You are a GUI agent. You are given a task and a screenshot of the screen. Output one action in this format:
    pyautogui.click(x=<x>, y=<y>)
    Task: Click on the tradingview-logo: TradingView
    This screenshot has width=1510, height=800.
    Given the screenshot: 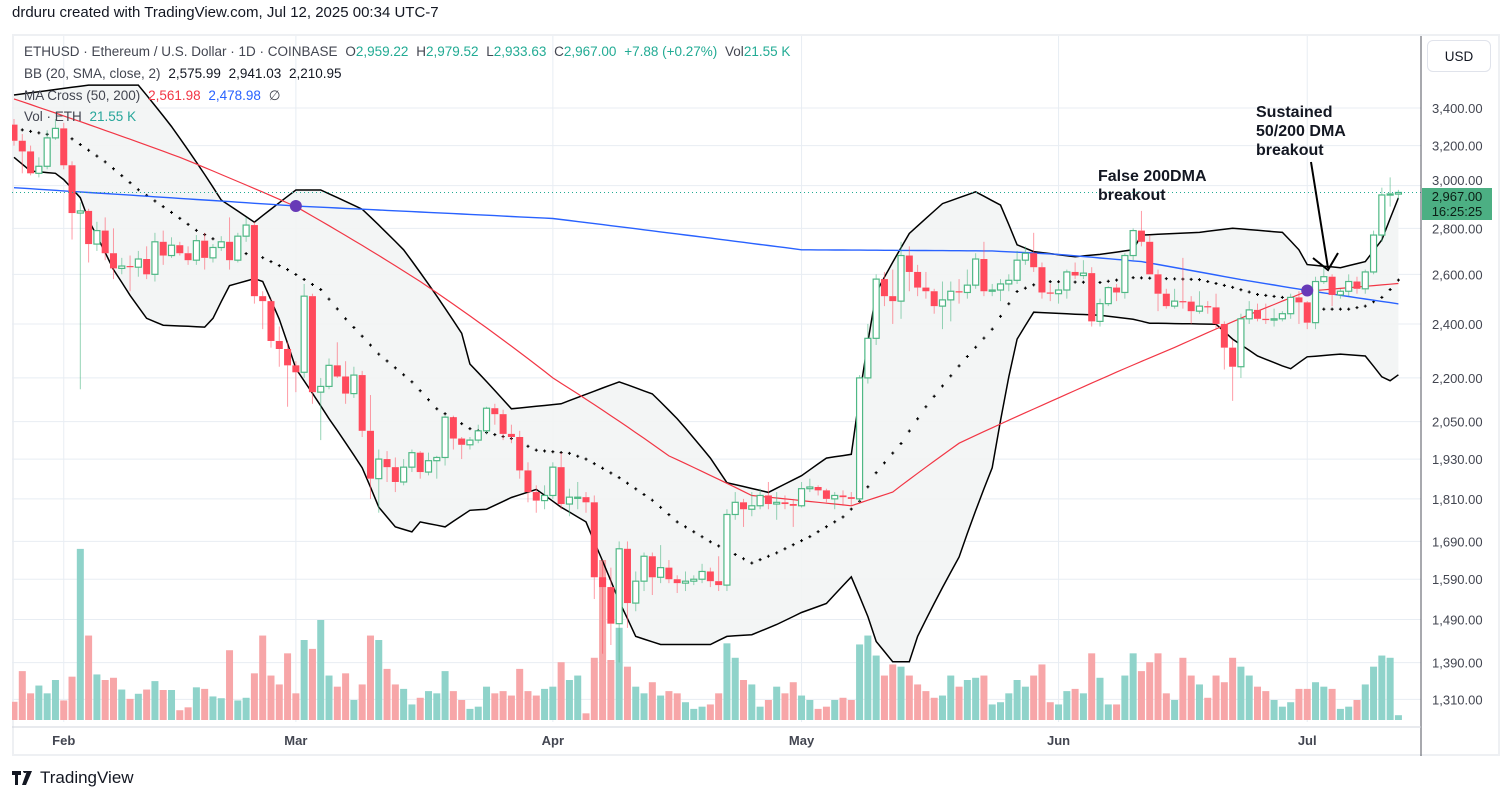 What is the action you would take?
    pyautogui.click(x=73, y=778)
    